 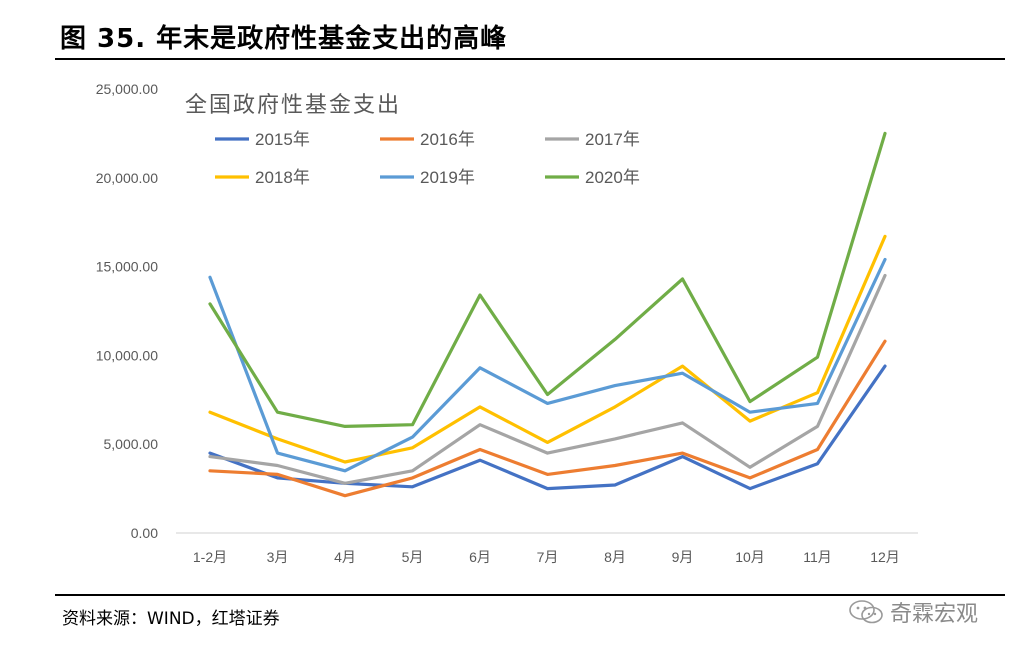 I want to click on chart-title: 全国政府性基金支出, so click(x=293, y=105).